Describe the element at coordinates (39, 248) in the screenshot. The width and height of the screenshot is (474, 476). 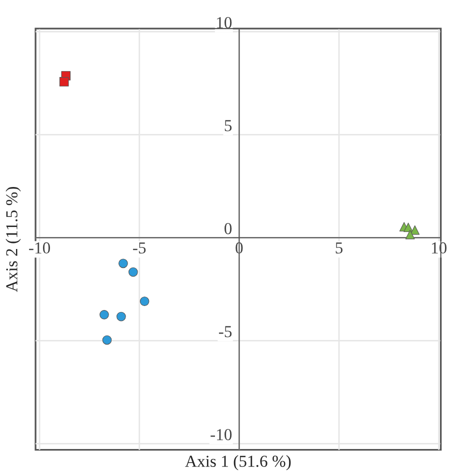
I see `x-tick-label: -10` at that location.